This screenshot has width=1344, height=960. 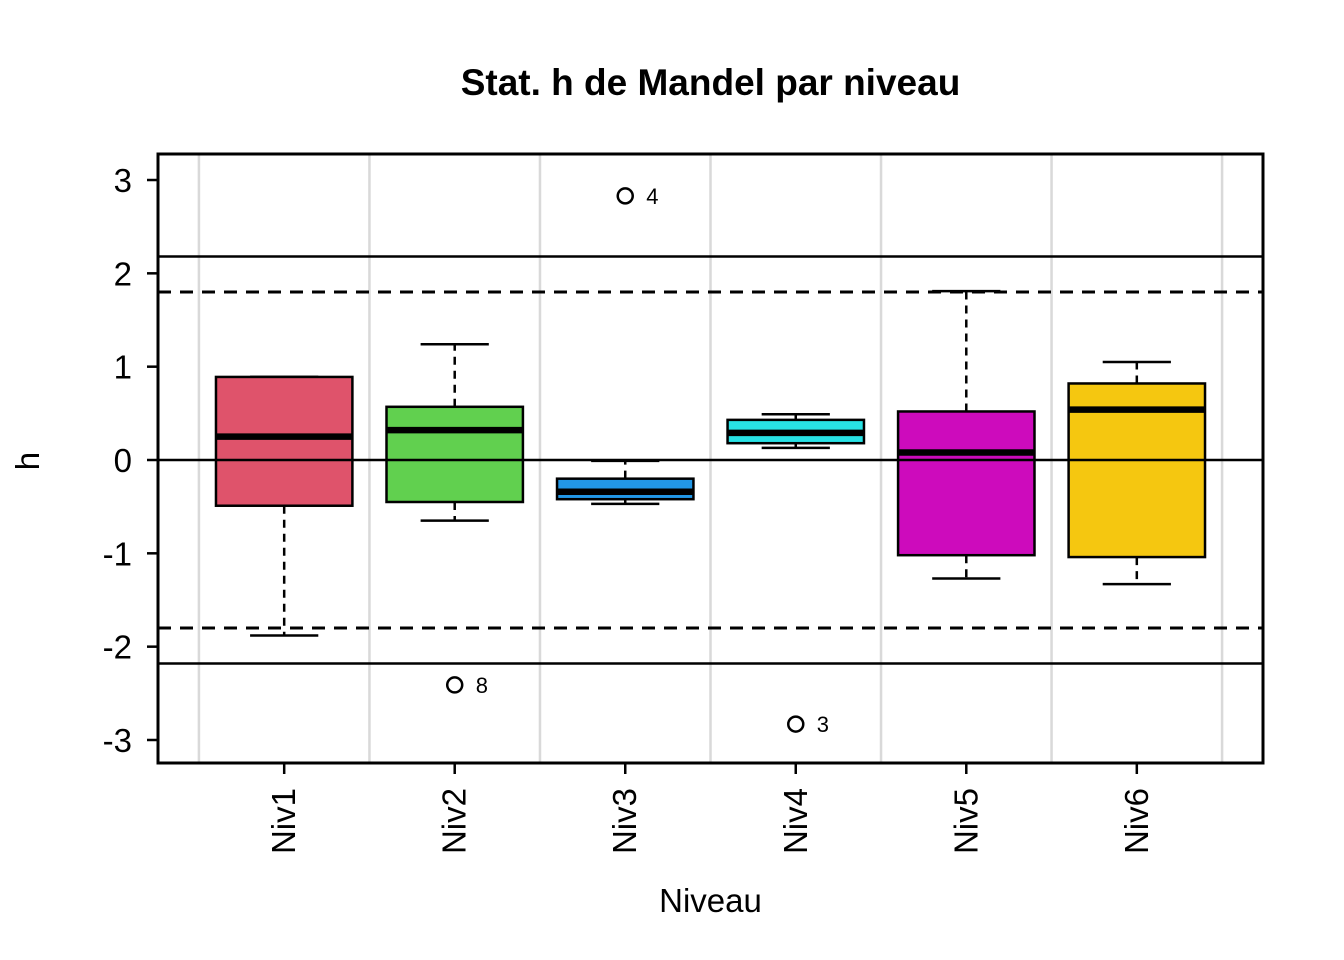 What do you see at coordinates (796, 724) in the screenshot?
I see `outlier-point-niv4` at bounding box center [796, 724].